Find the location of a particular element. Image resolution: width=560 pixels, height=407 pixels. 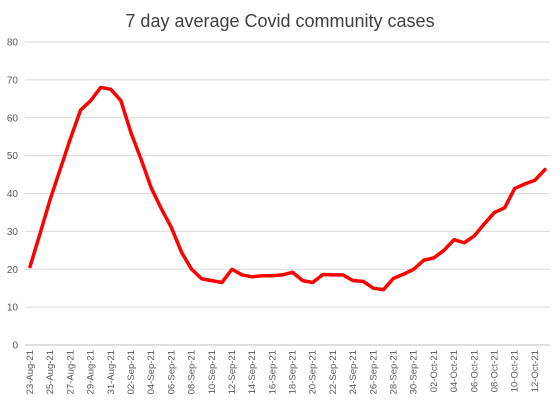

x-tick-label: 28-Sep-21 is located at coordinates (394, 372).